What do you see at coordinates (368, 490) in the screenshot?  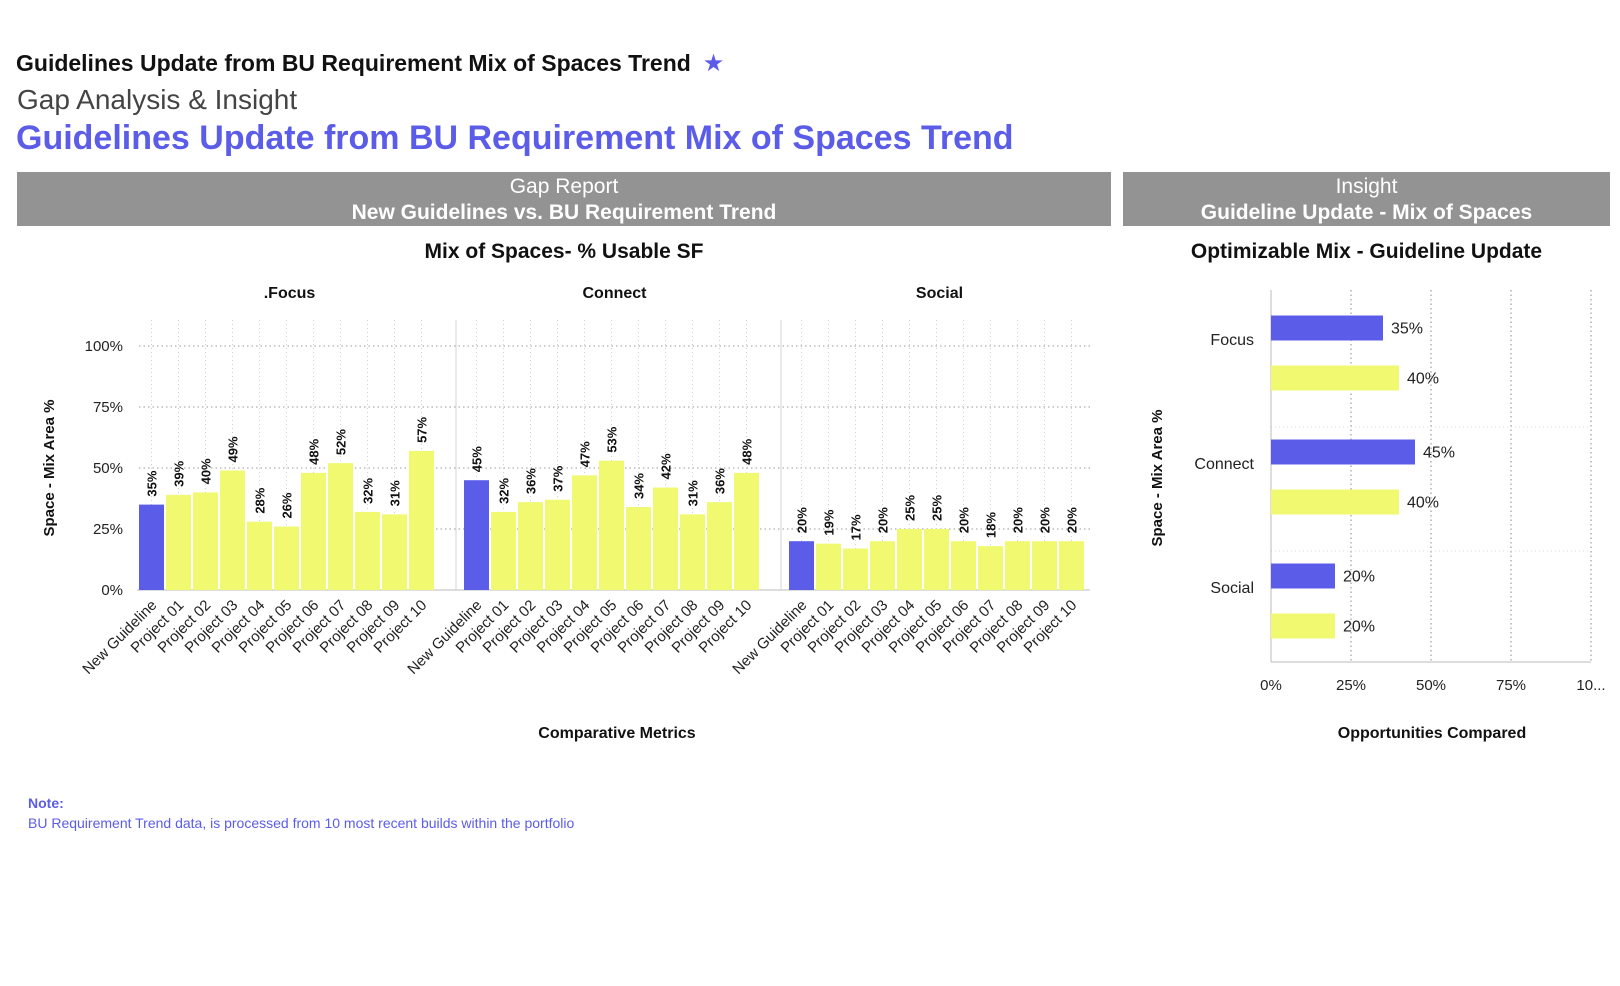 I see `bar-value-label: 32%` at bounding box center [368, 490].